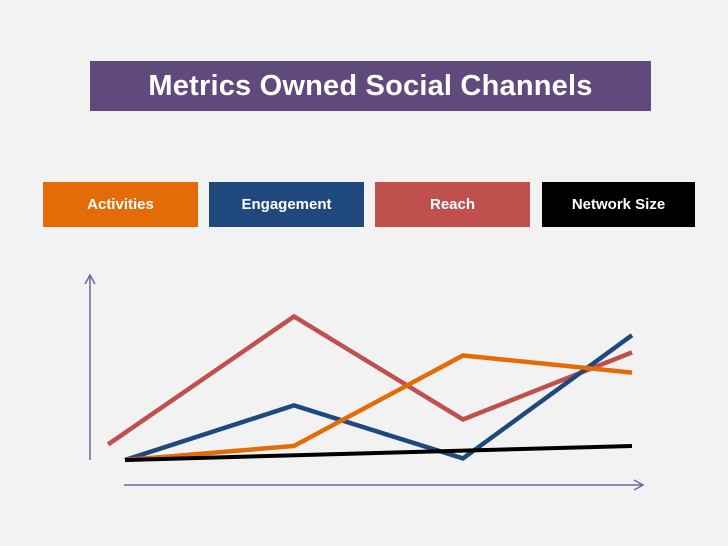 The height and width of the screenshot is (546, 728). I want to click on legend-item-engagement: Engagement, so click(286, 204).